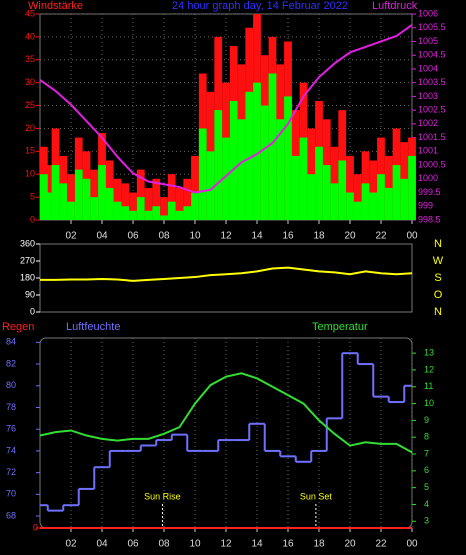 The image size is (466, 555). I want to click on y-tick-label: 1004, so click(428, 68).